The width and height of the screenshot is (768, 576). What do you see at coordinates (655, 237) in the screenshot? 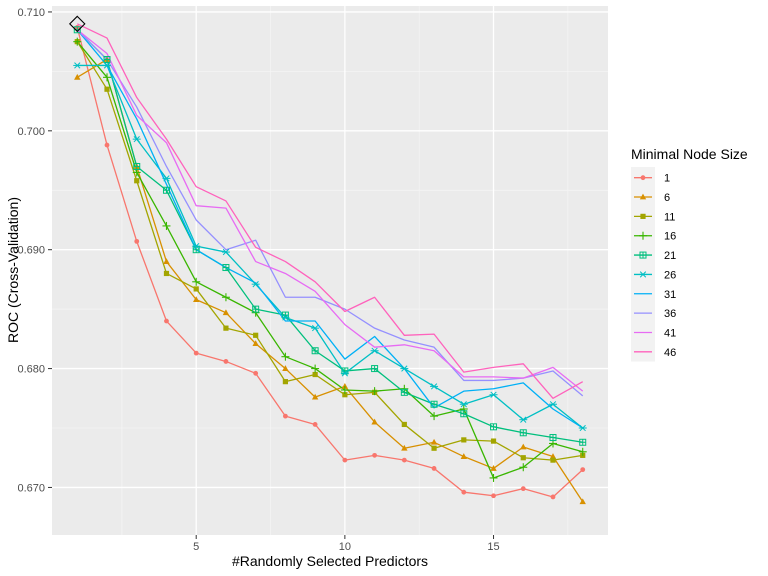
I see `legend-item-16: 16` at bounding box center [655, 237].